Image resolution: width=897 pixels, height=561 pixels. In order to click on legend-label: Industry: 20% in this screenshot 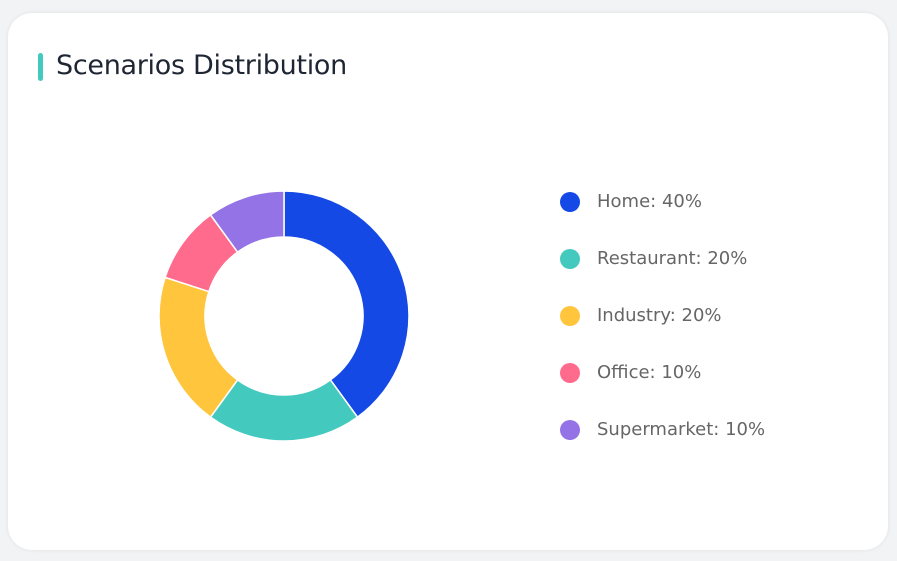, I will do `click(659, 315)`.